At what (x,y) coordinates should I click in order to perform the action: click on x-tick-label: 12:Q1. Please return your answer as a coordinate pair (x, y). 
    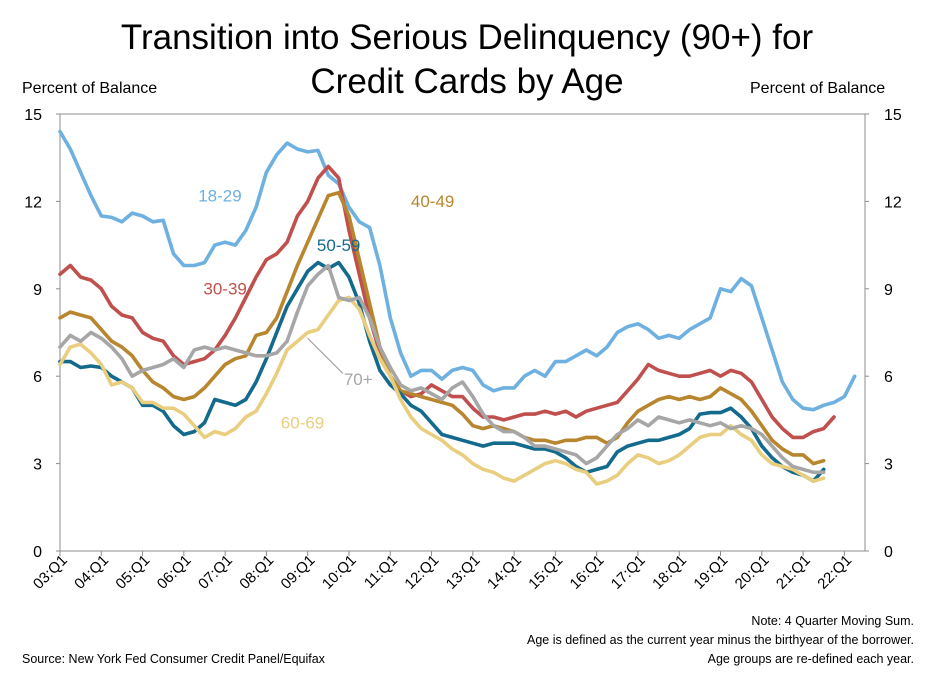
    Looking at the image, I should click on (421, 572).